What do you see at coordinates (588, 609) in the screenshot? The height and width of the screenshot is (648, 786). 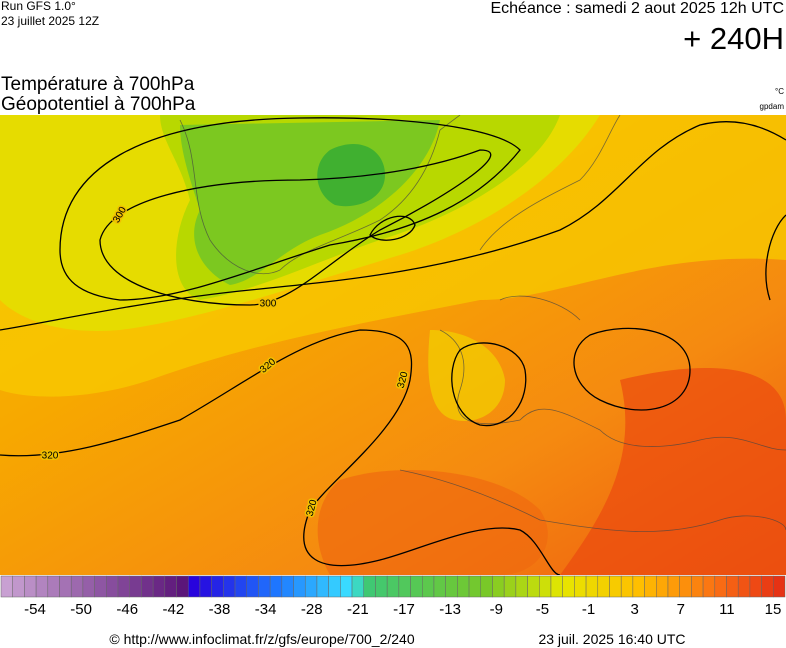 I see `scale-label: -1` at bounding box center [588, 609].